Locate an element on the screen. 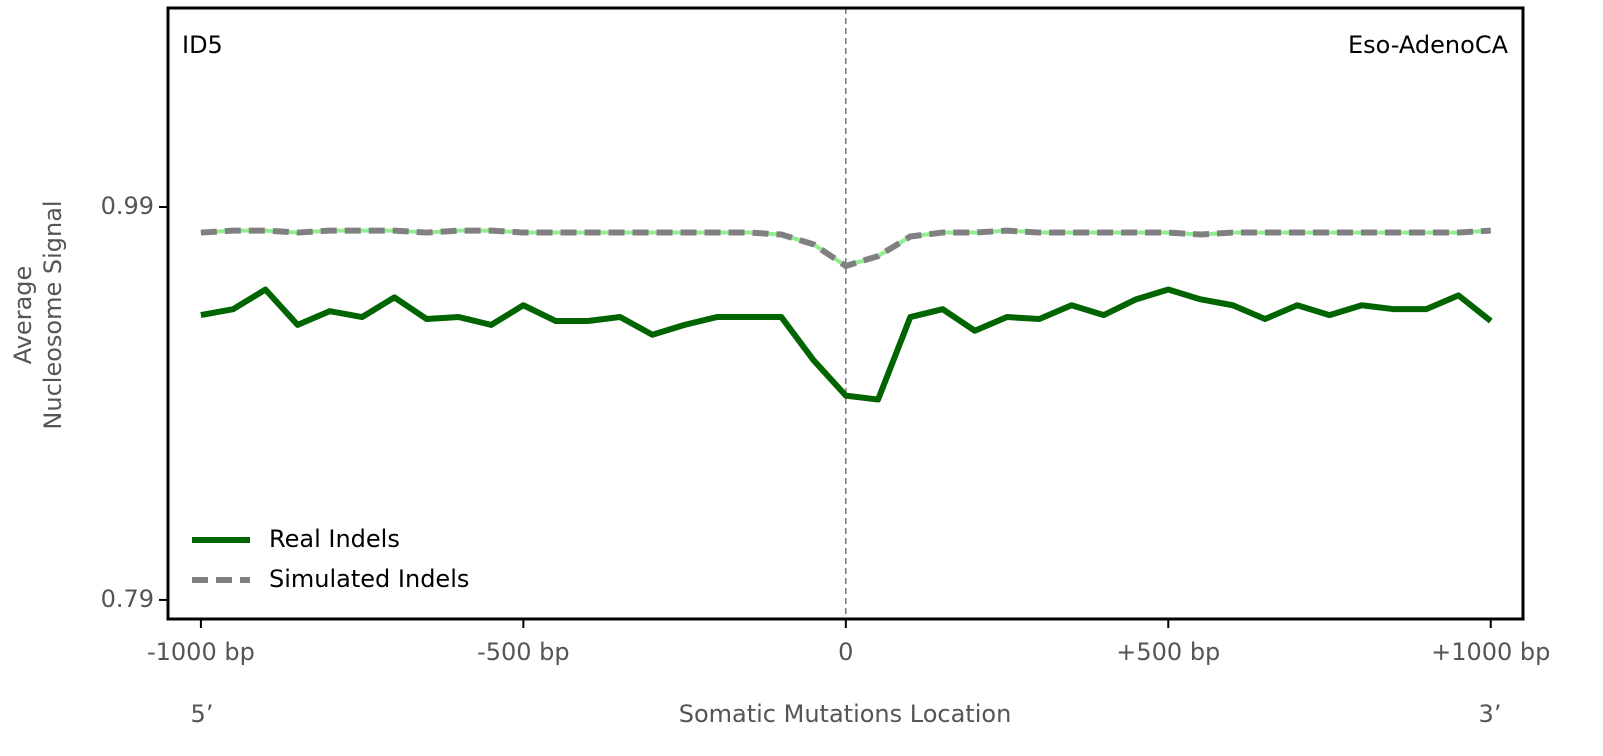 The image size is (1603, 756). x-tick-label: -1000 bp is located at coordinates (201, 652).